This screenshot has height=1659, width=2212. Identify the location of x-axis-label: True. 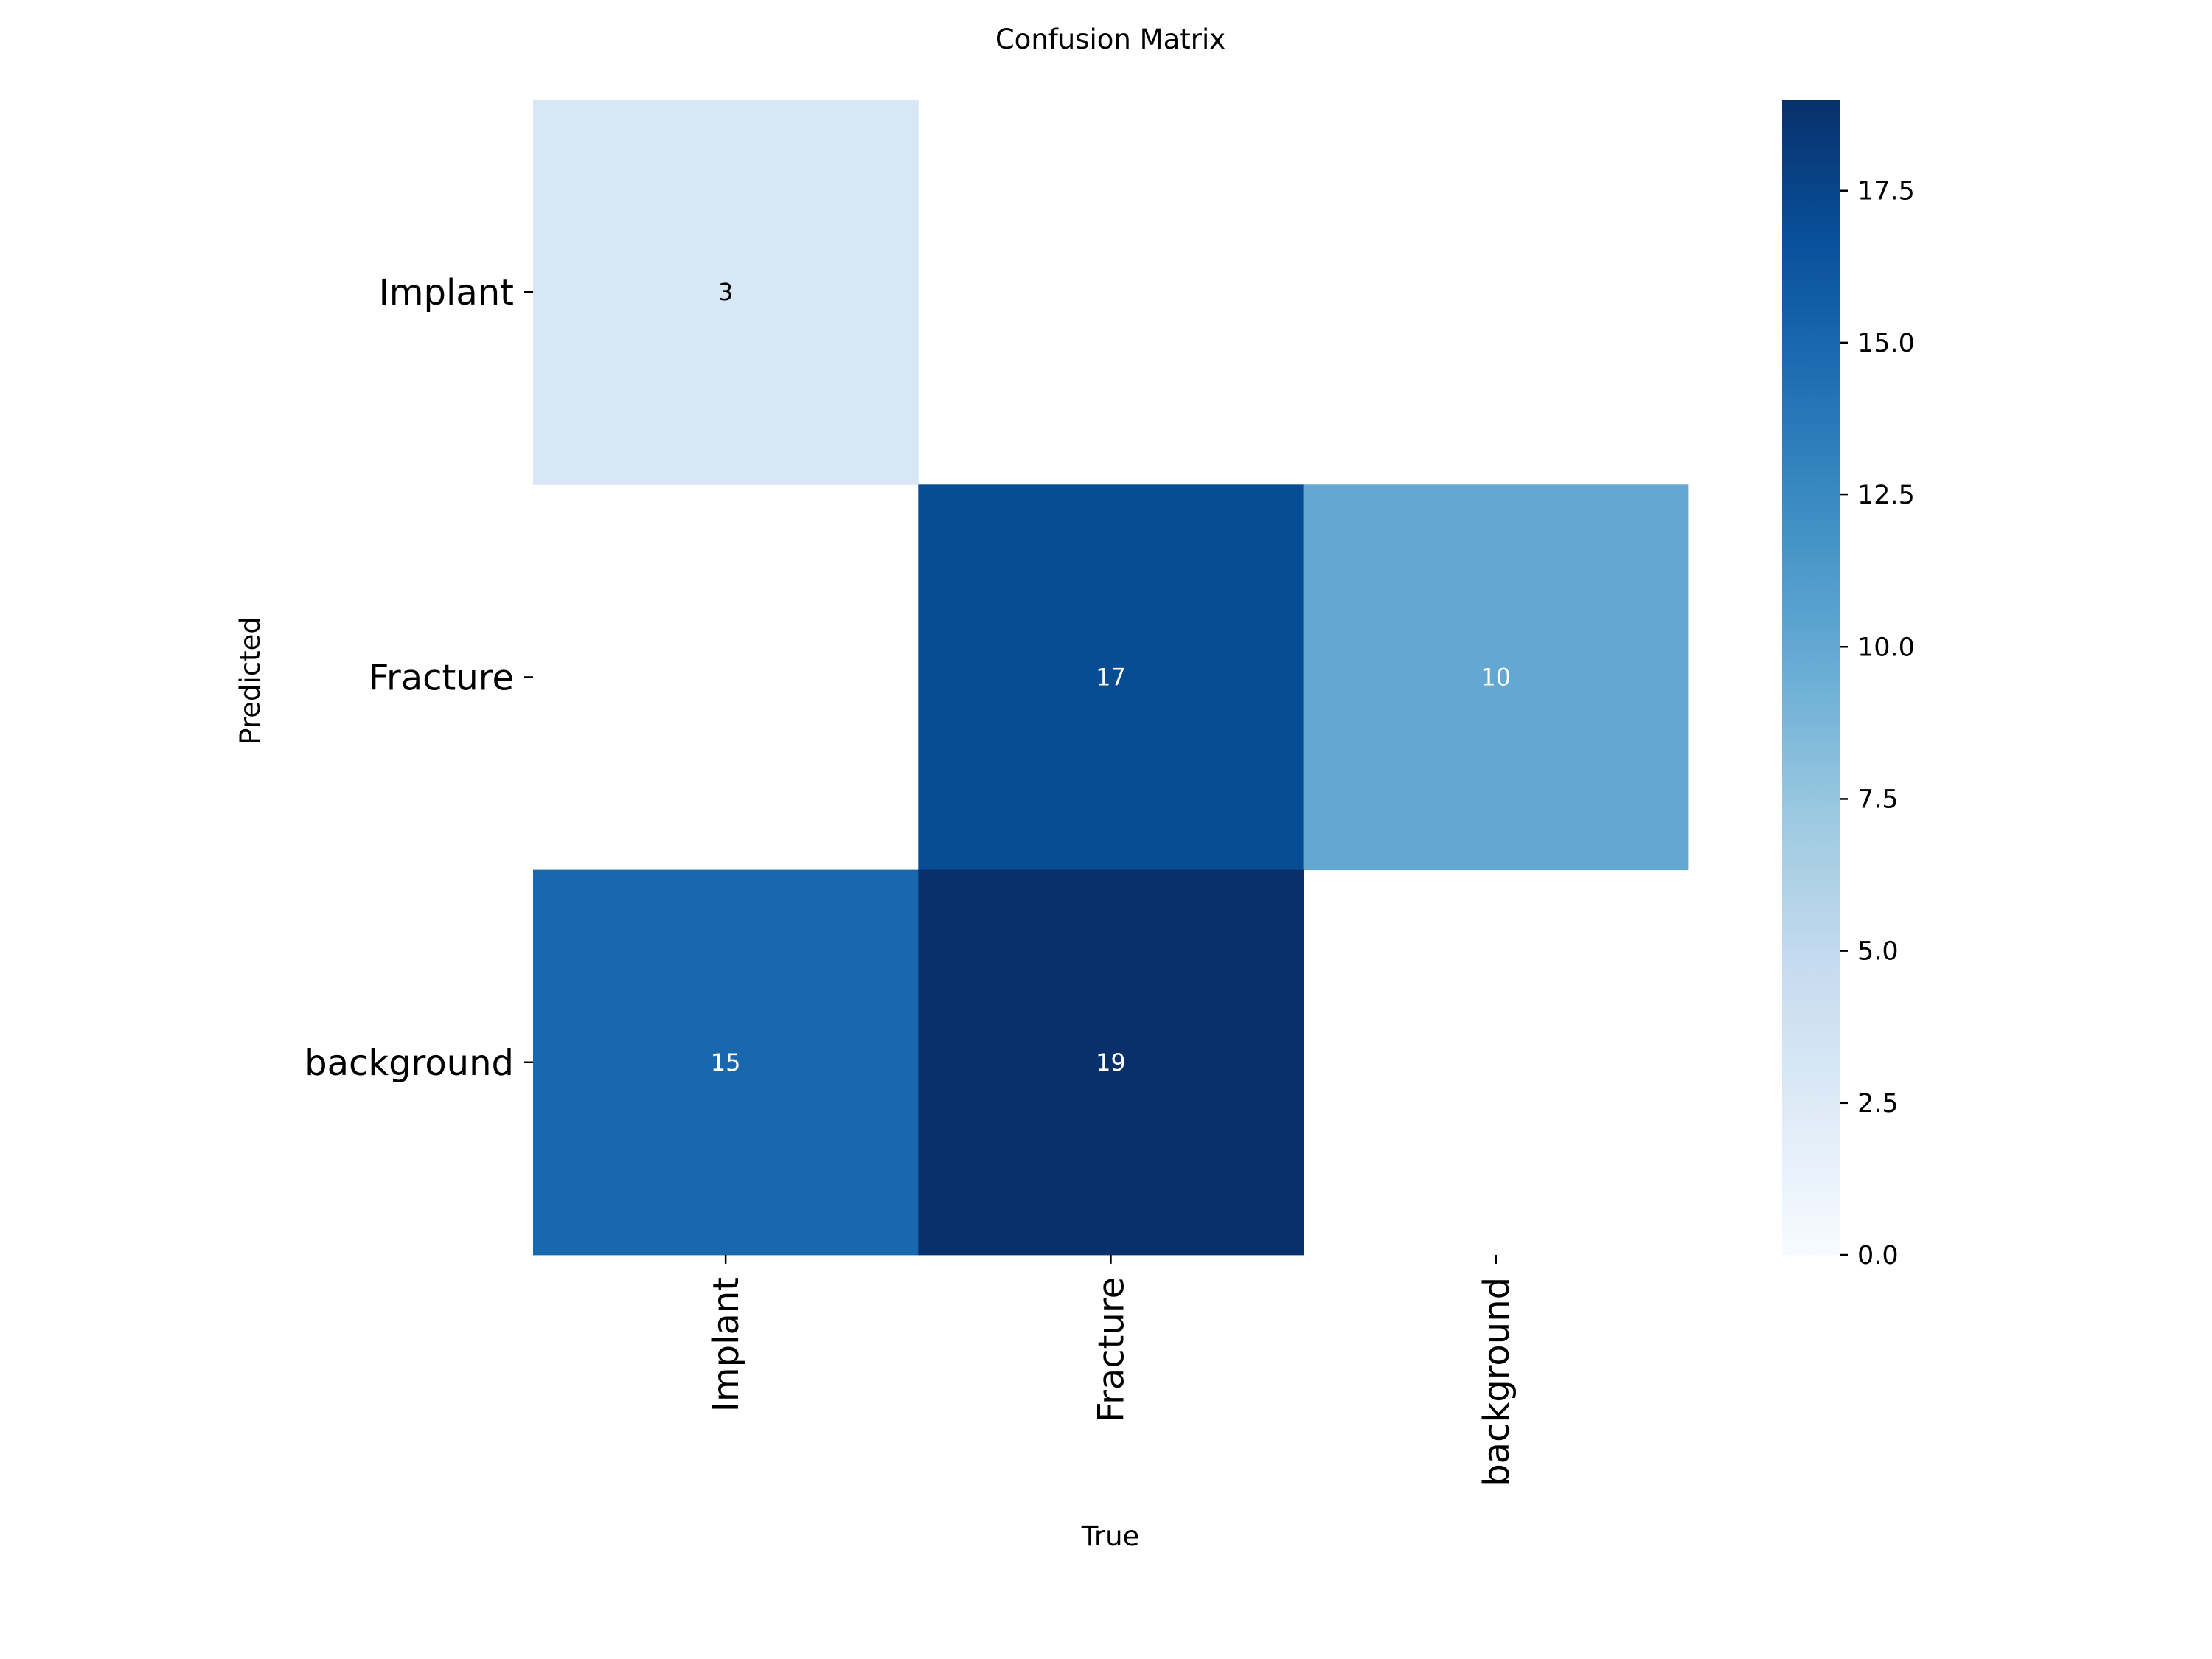
(1110, 1536).